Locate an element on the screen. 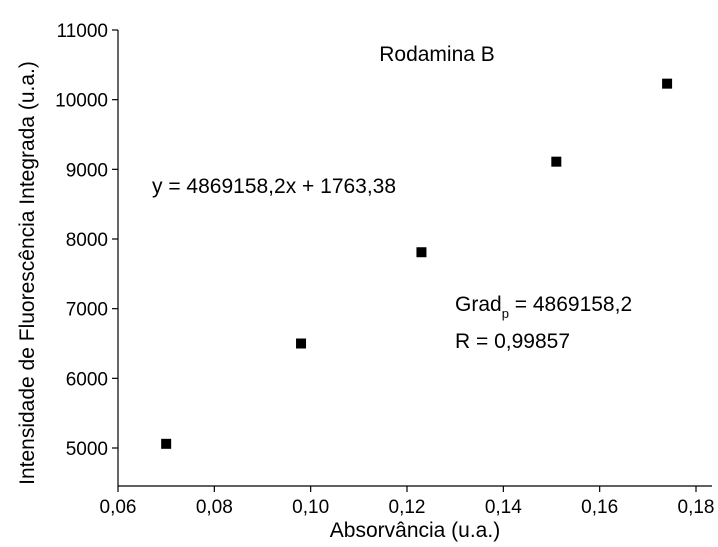  y-tick-label: 10000 is located at coordinates (81, 101).